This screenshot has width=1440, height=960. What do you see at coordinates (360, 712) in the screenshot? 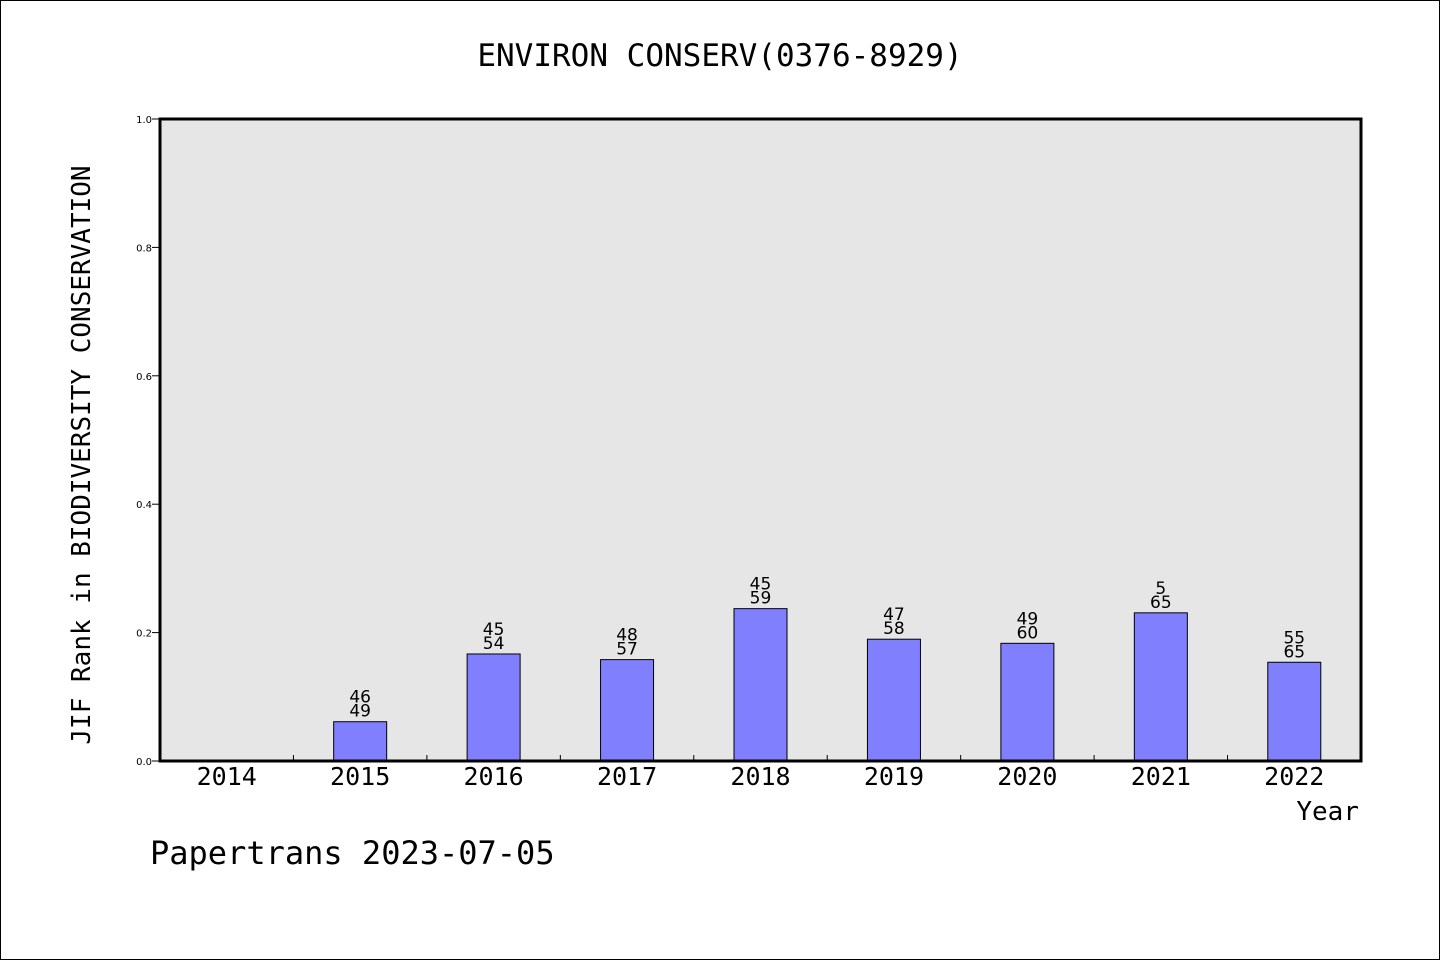
I see `bar-label-total: 49` at bounding box center [360, 712].